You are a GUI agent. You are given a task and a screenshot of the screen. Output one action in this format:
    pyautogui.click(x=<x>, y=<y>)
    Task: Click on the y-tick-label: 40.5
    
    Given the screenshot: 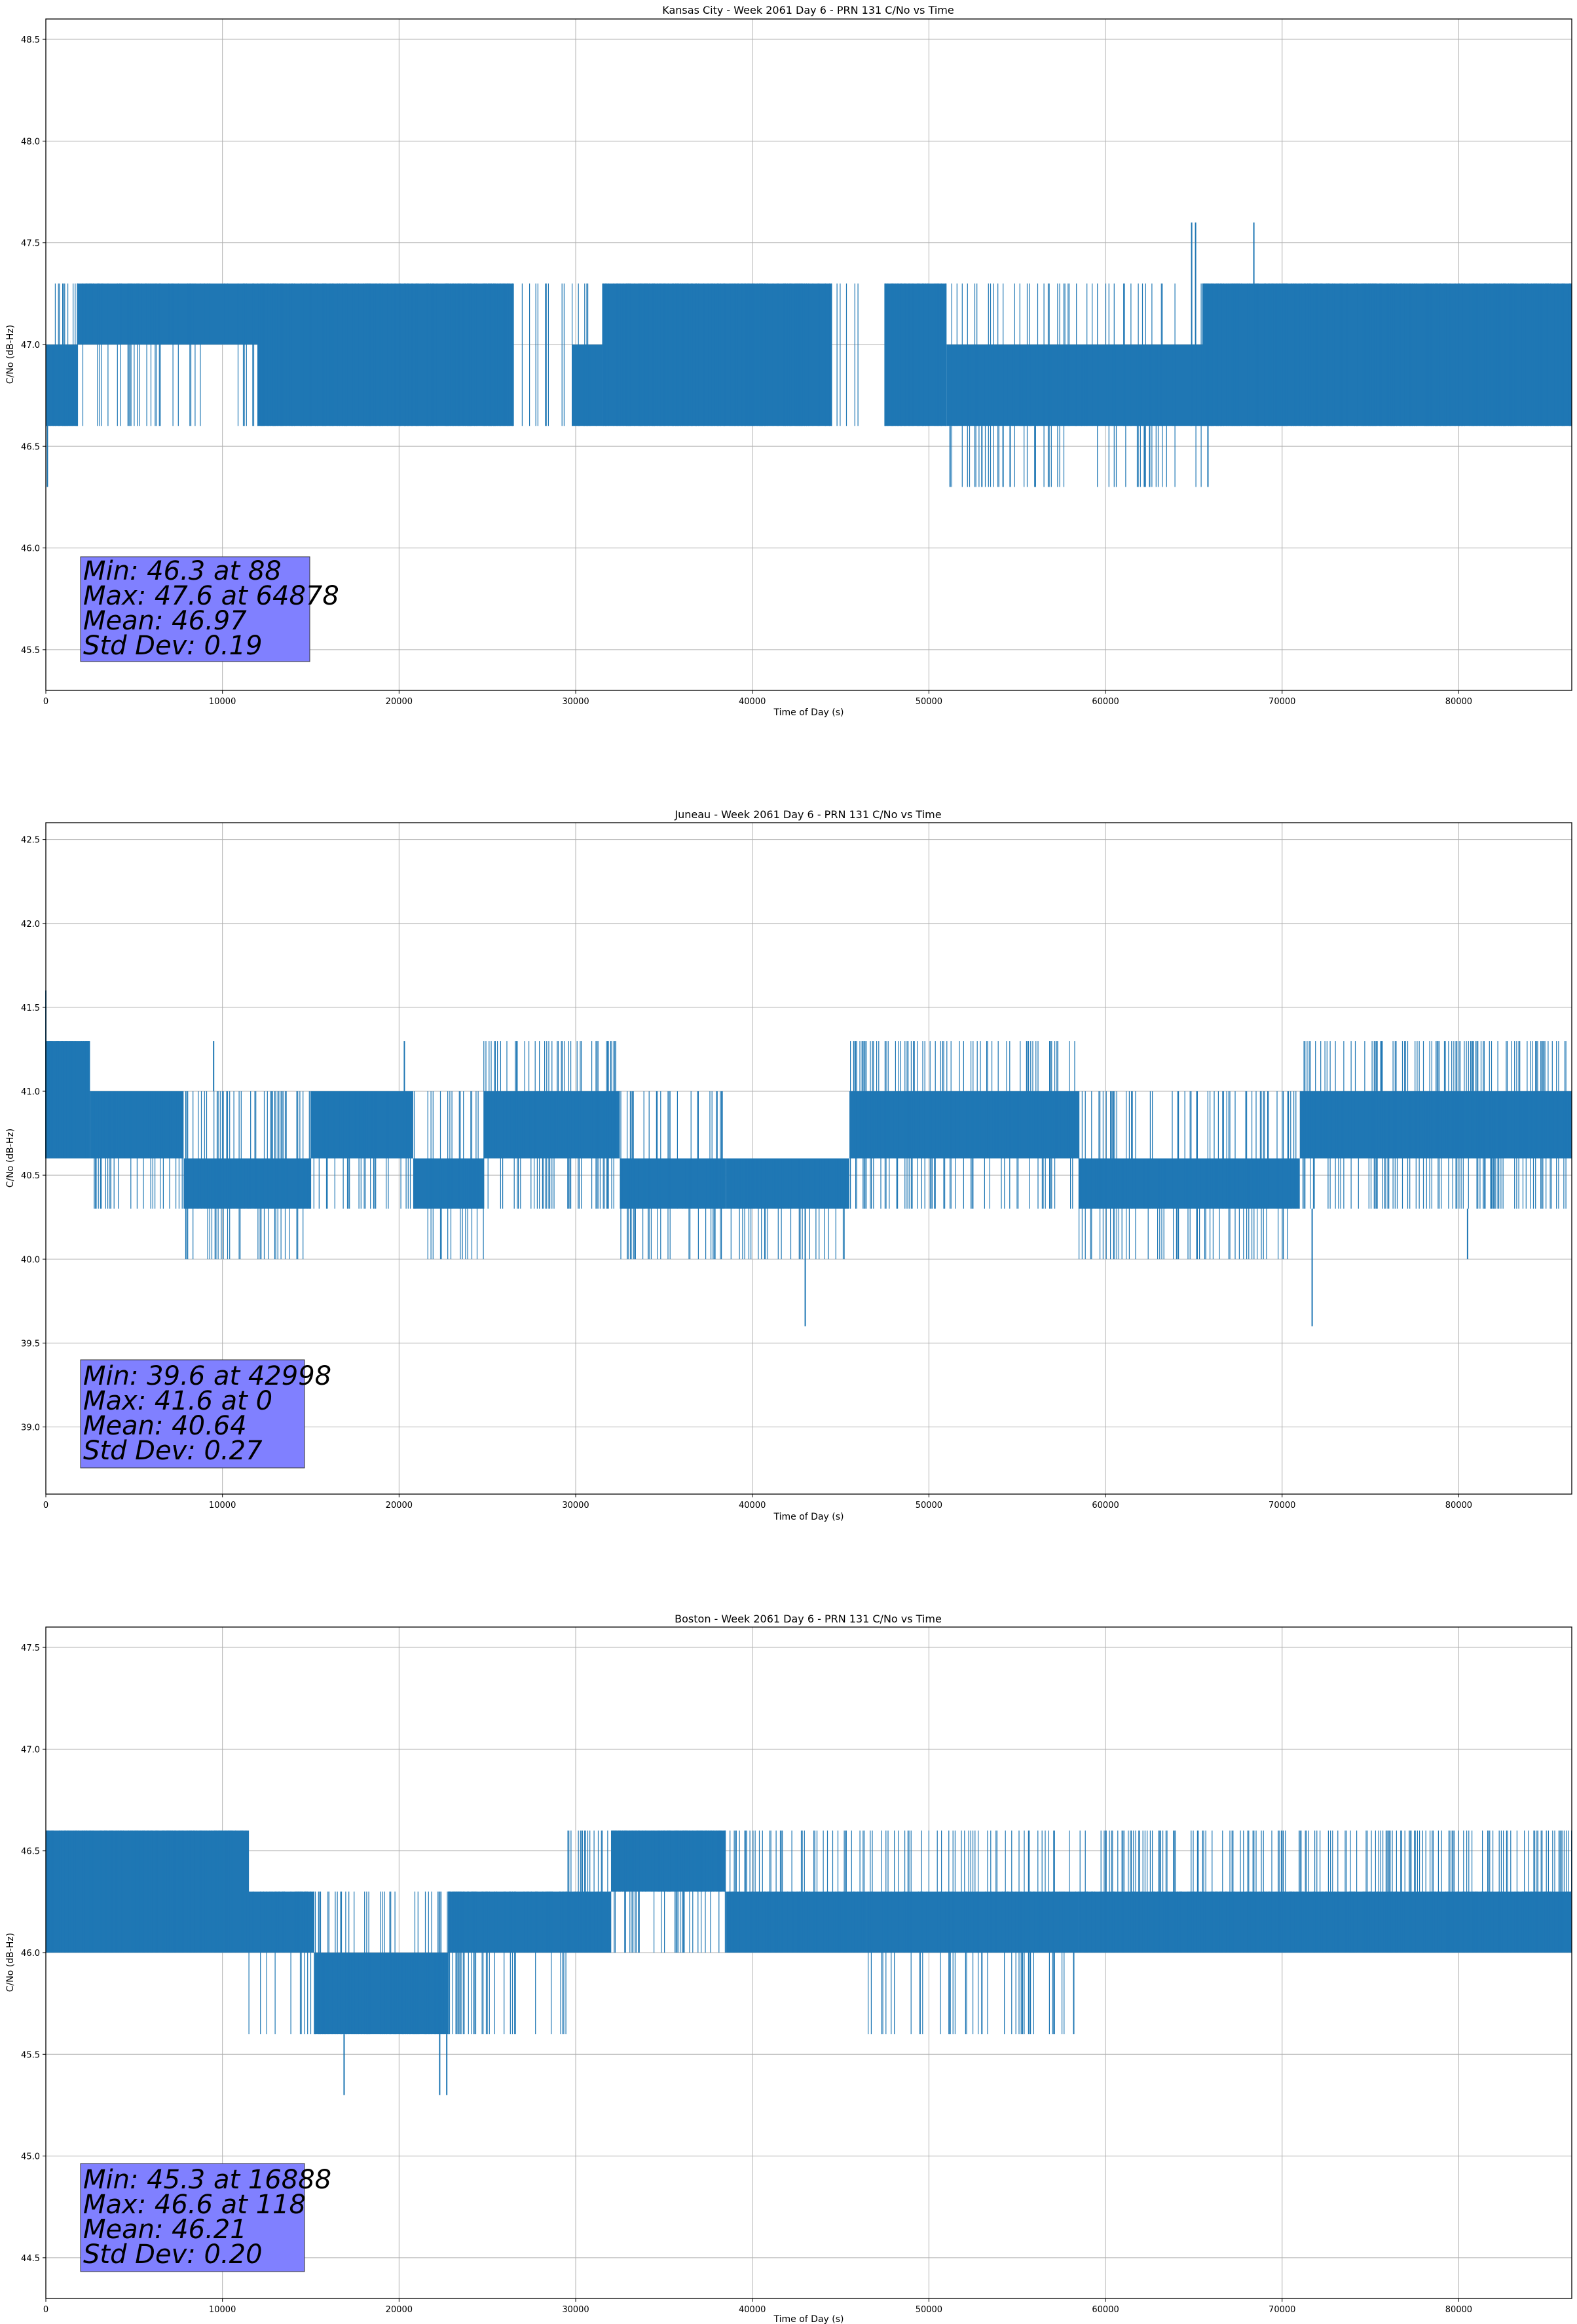 What is the action you would take?
    pyautogui.click(x=30, y=1176)
    